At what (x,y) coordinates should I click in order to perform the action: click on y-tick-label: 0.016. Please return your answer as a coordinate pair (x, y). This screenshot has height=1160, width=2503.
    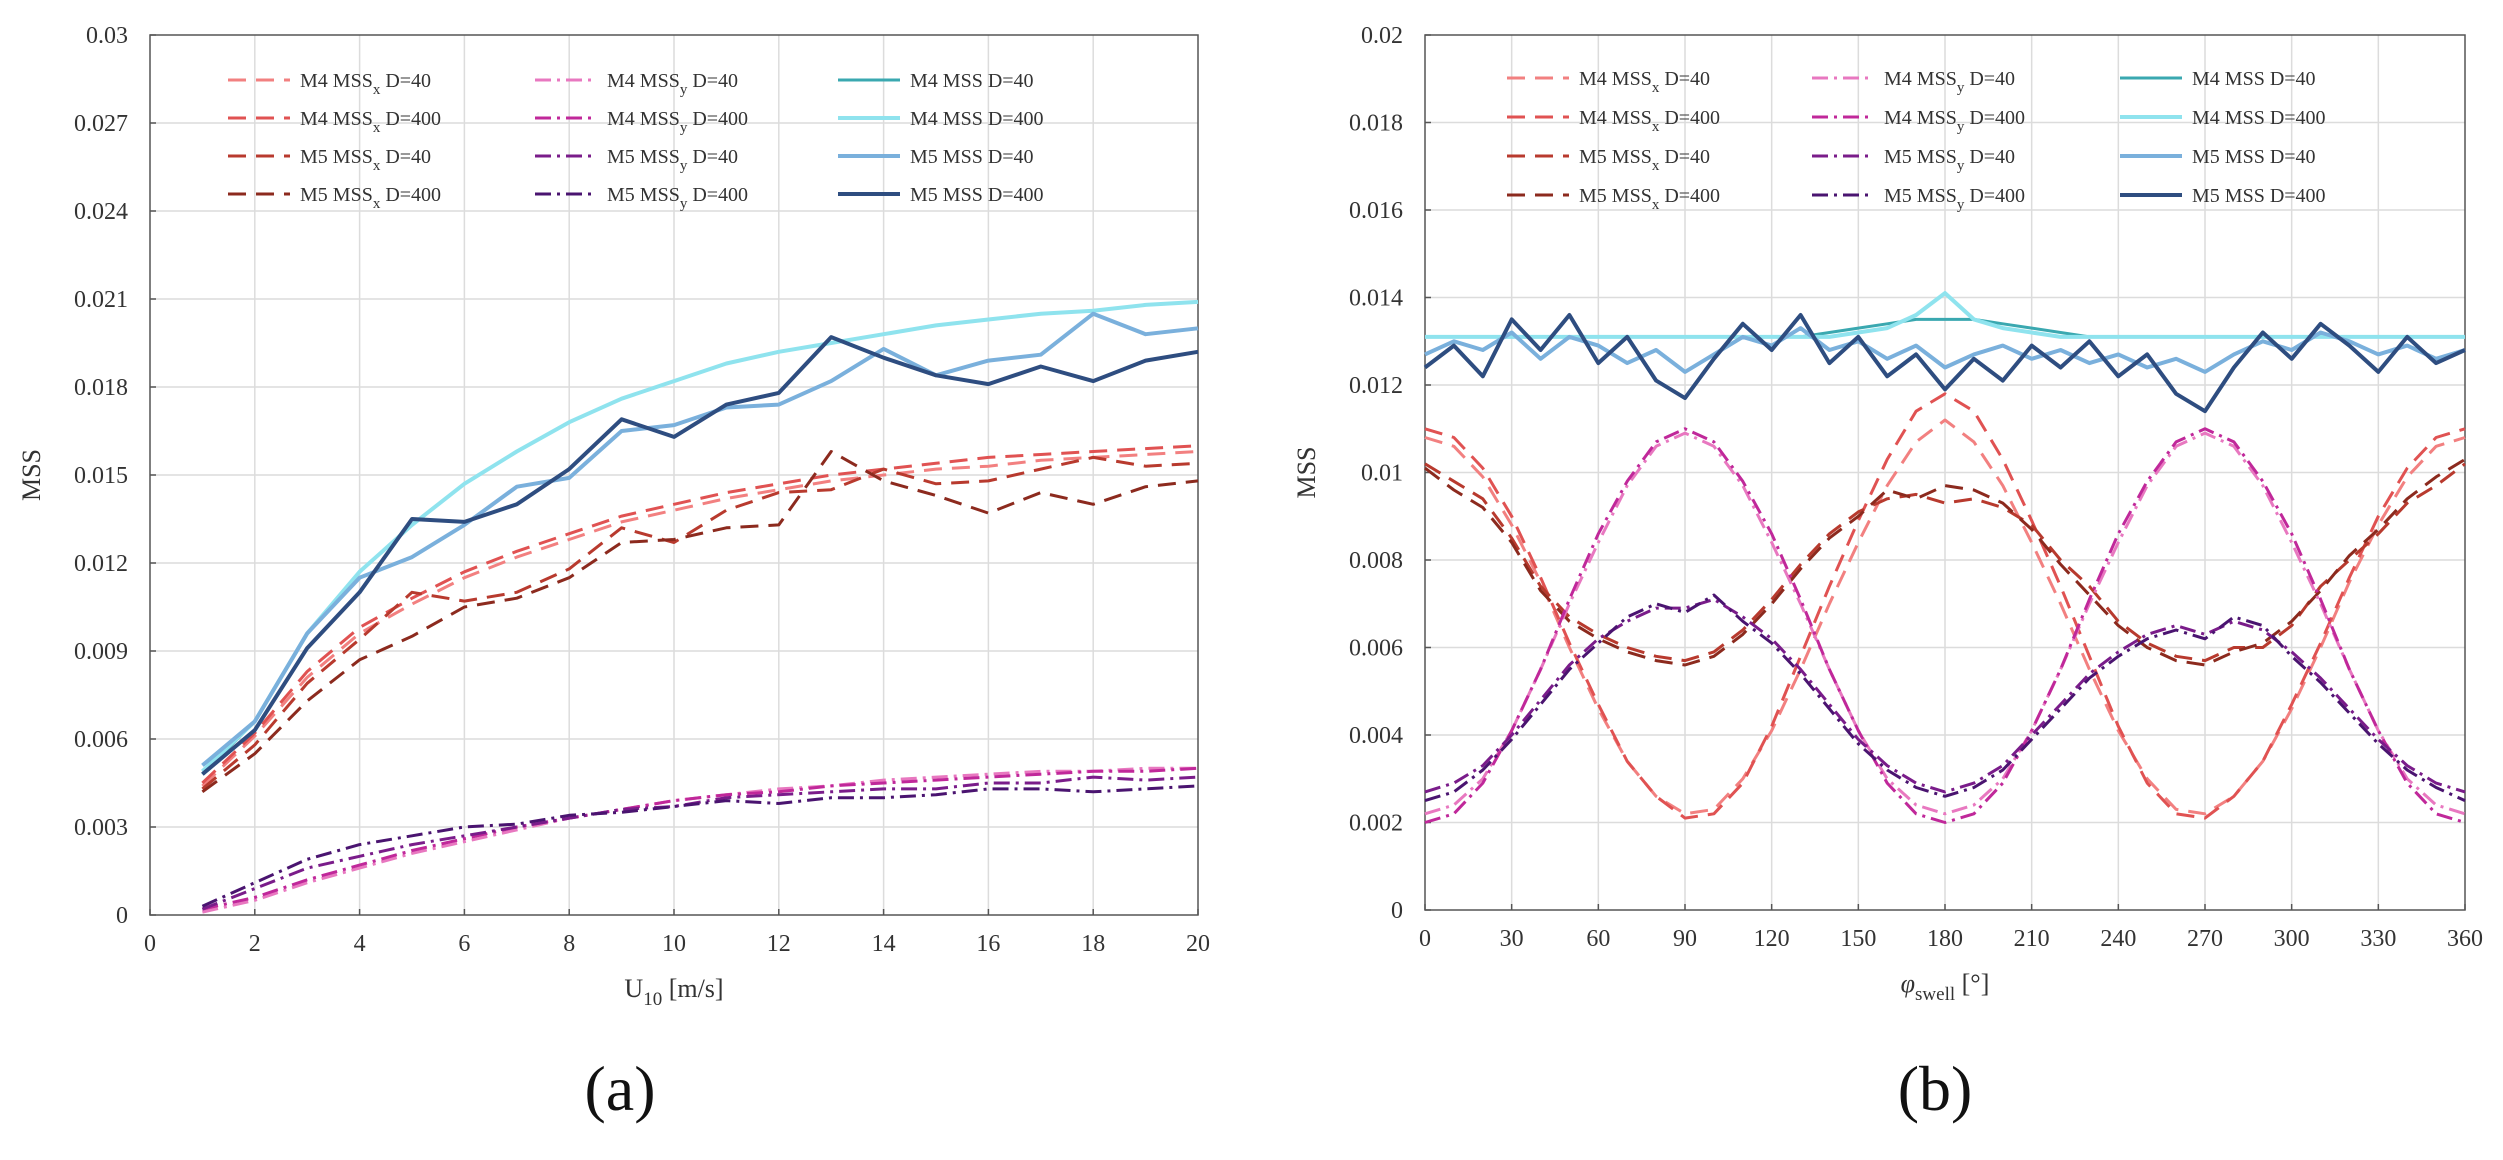
    Looking at the image, I should click on (1376, 211).